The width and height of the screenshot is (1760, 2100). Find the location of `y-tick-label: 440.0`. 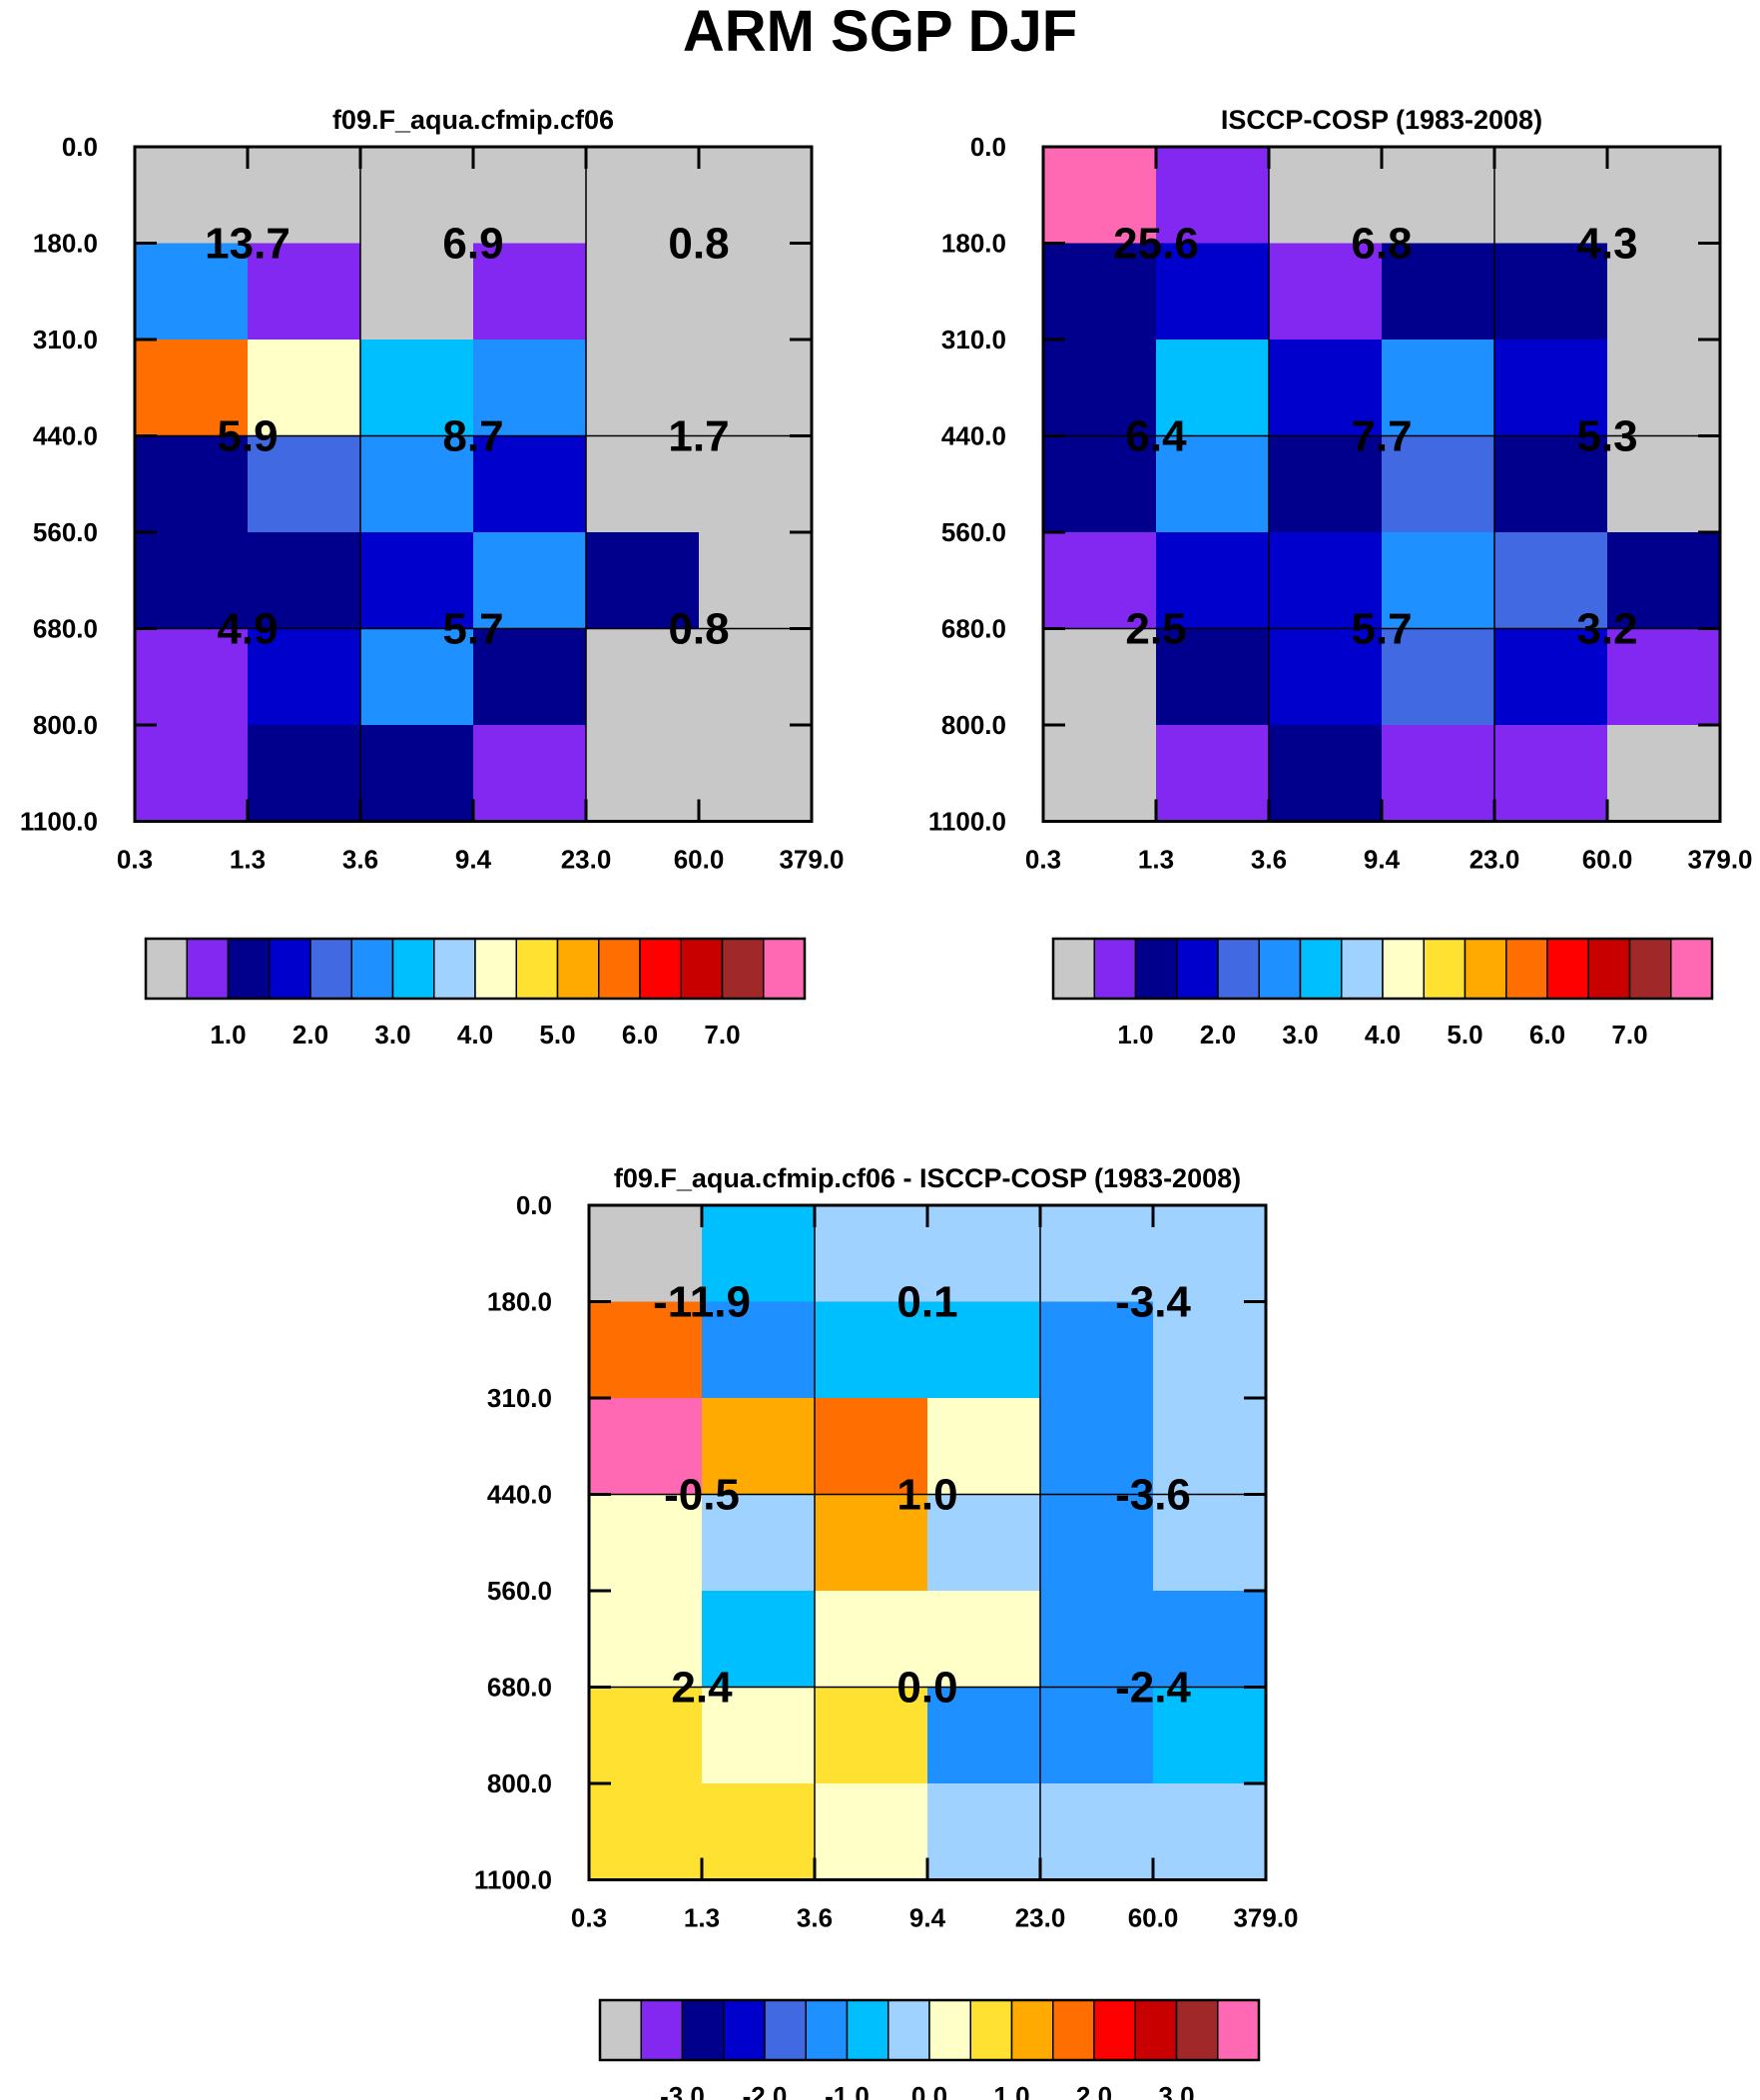

y-tick-label: 440.0 is located at coordinates (65, 436).